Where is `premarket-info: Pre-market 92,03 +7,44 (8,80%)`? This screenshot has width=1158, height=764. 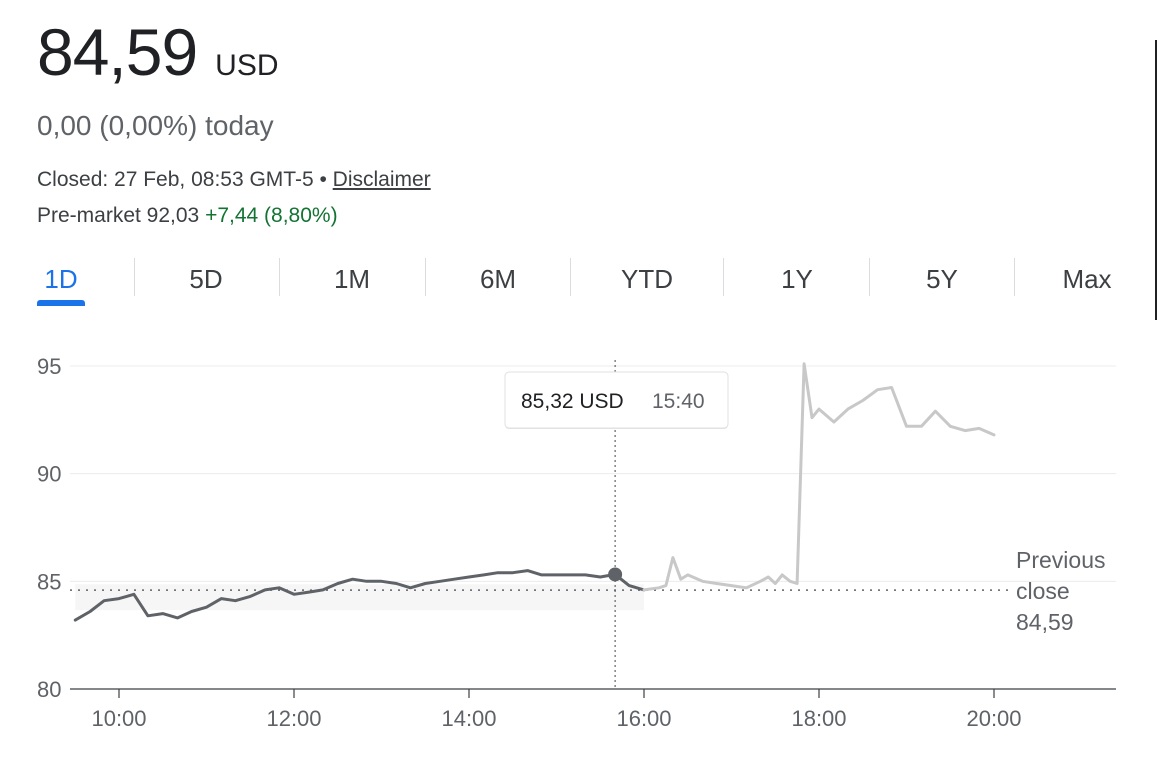
premarket-info: Pre-market 92,03 +7,44 (8,80%) is located at coordinates (187, 216).